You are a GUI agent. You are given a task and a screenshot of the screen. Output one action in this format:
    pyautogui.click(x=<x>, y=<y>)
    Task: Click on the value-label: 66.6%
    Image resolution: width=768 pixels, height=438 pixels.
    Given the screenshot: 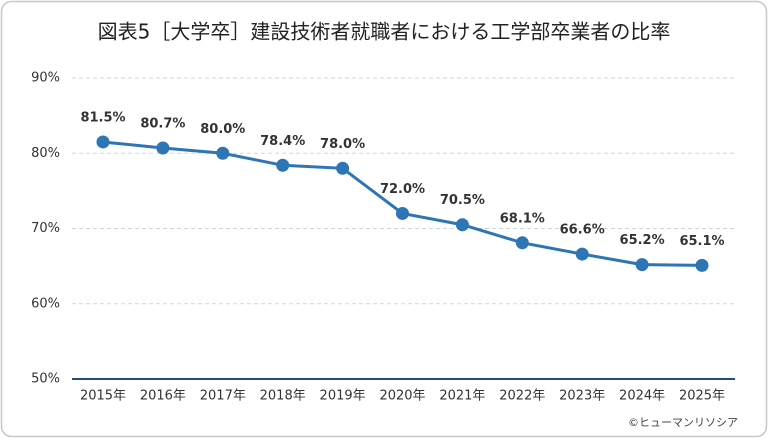 What is the action you would take?
    pyautogui.click(x=582, y=230)
    